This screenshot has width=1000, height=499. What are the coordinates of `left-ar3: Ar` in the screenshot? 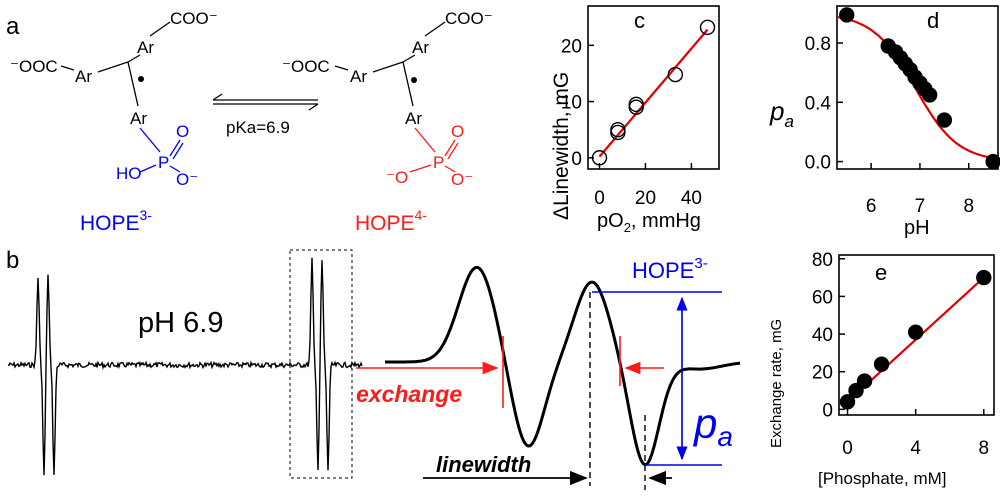 It's located at (138, 118).